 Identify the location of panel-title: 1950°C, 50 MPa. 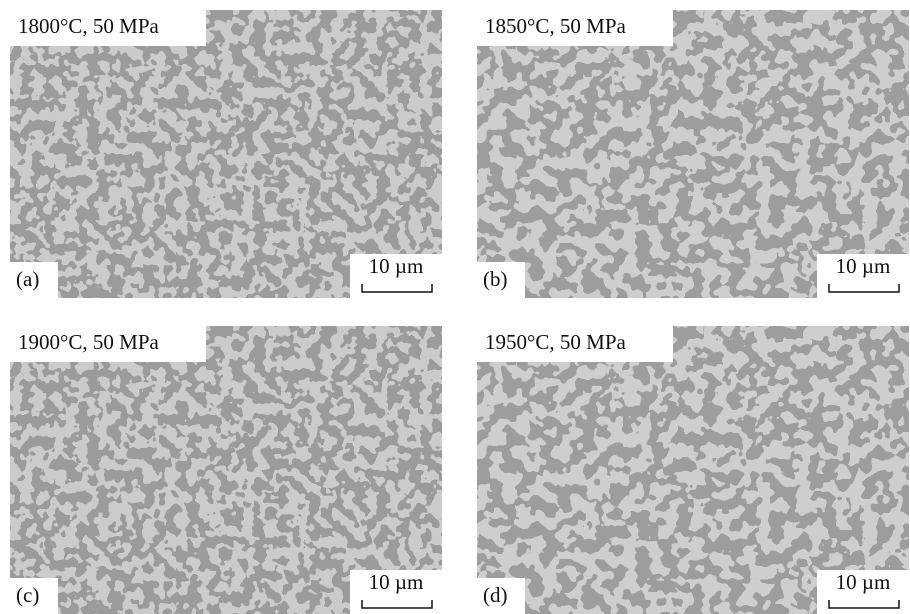
(556, 342).